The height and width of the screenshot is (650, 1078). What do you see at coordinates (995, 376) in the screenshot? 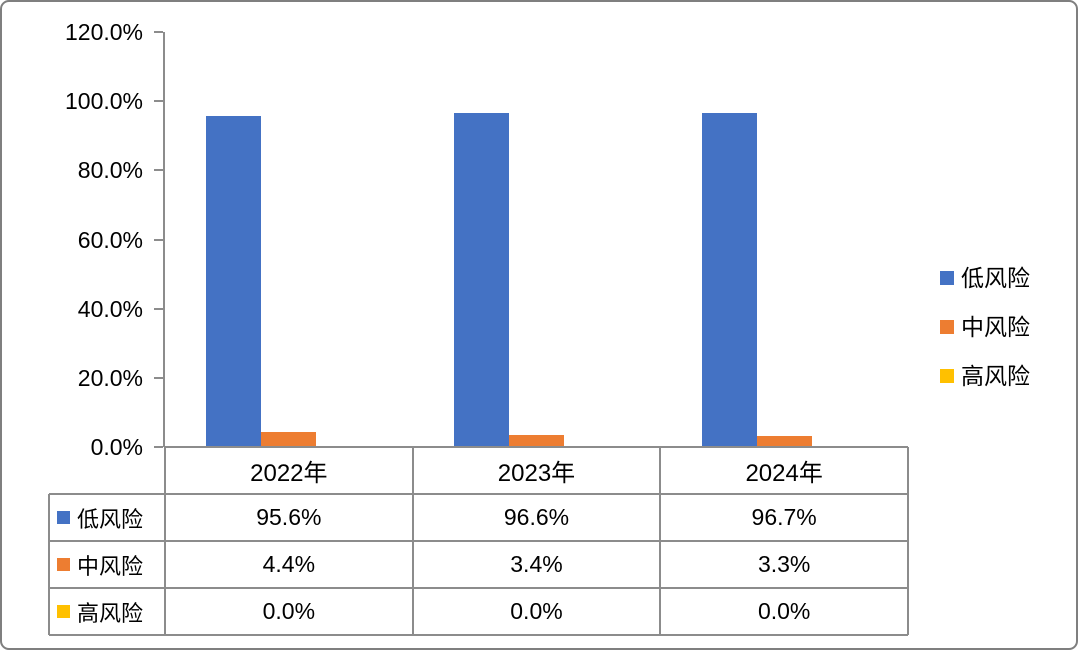
I see `legend-label: 高风险` at bounding box center [995, 376].